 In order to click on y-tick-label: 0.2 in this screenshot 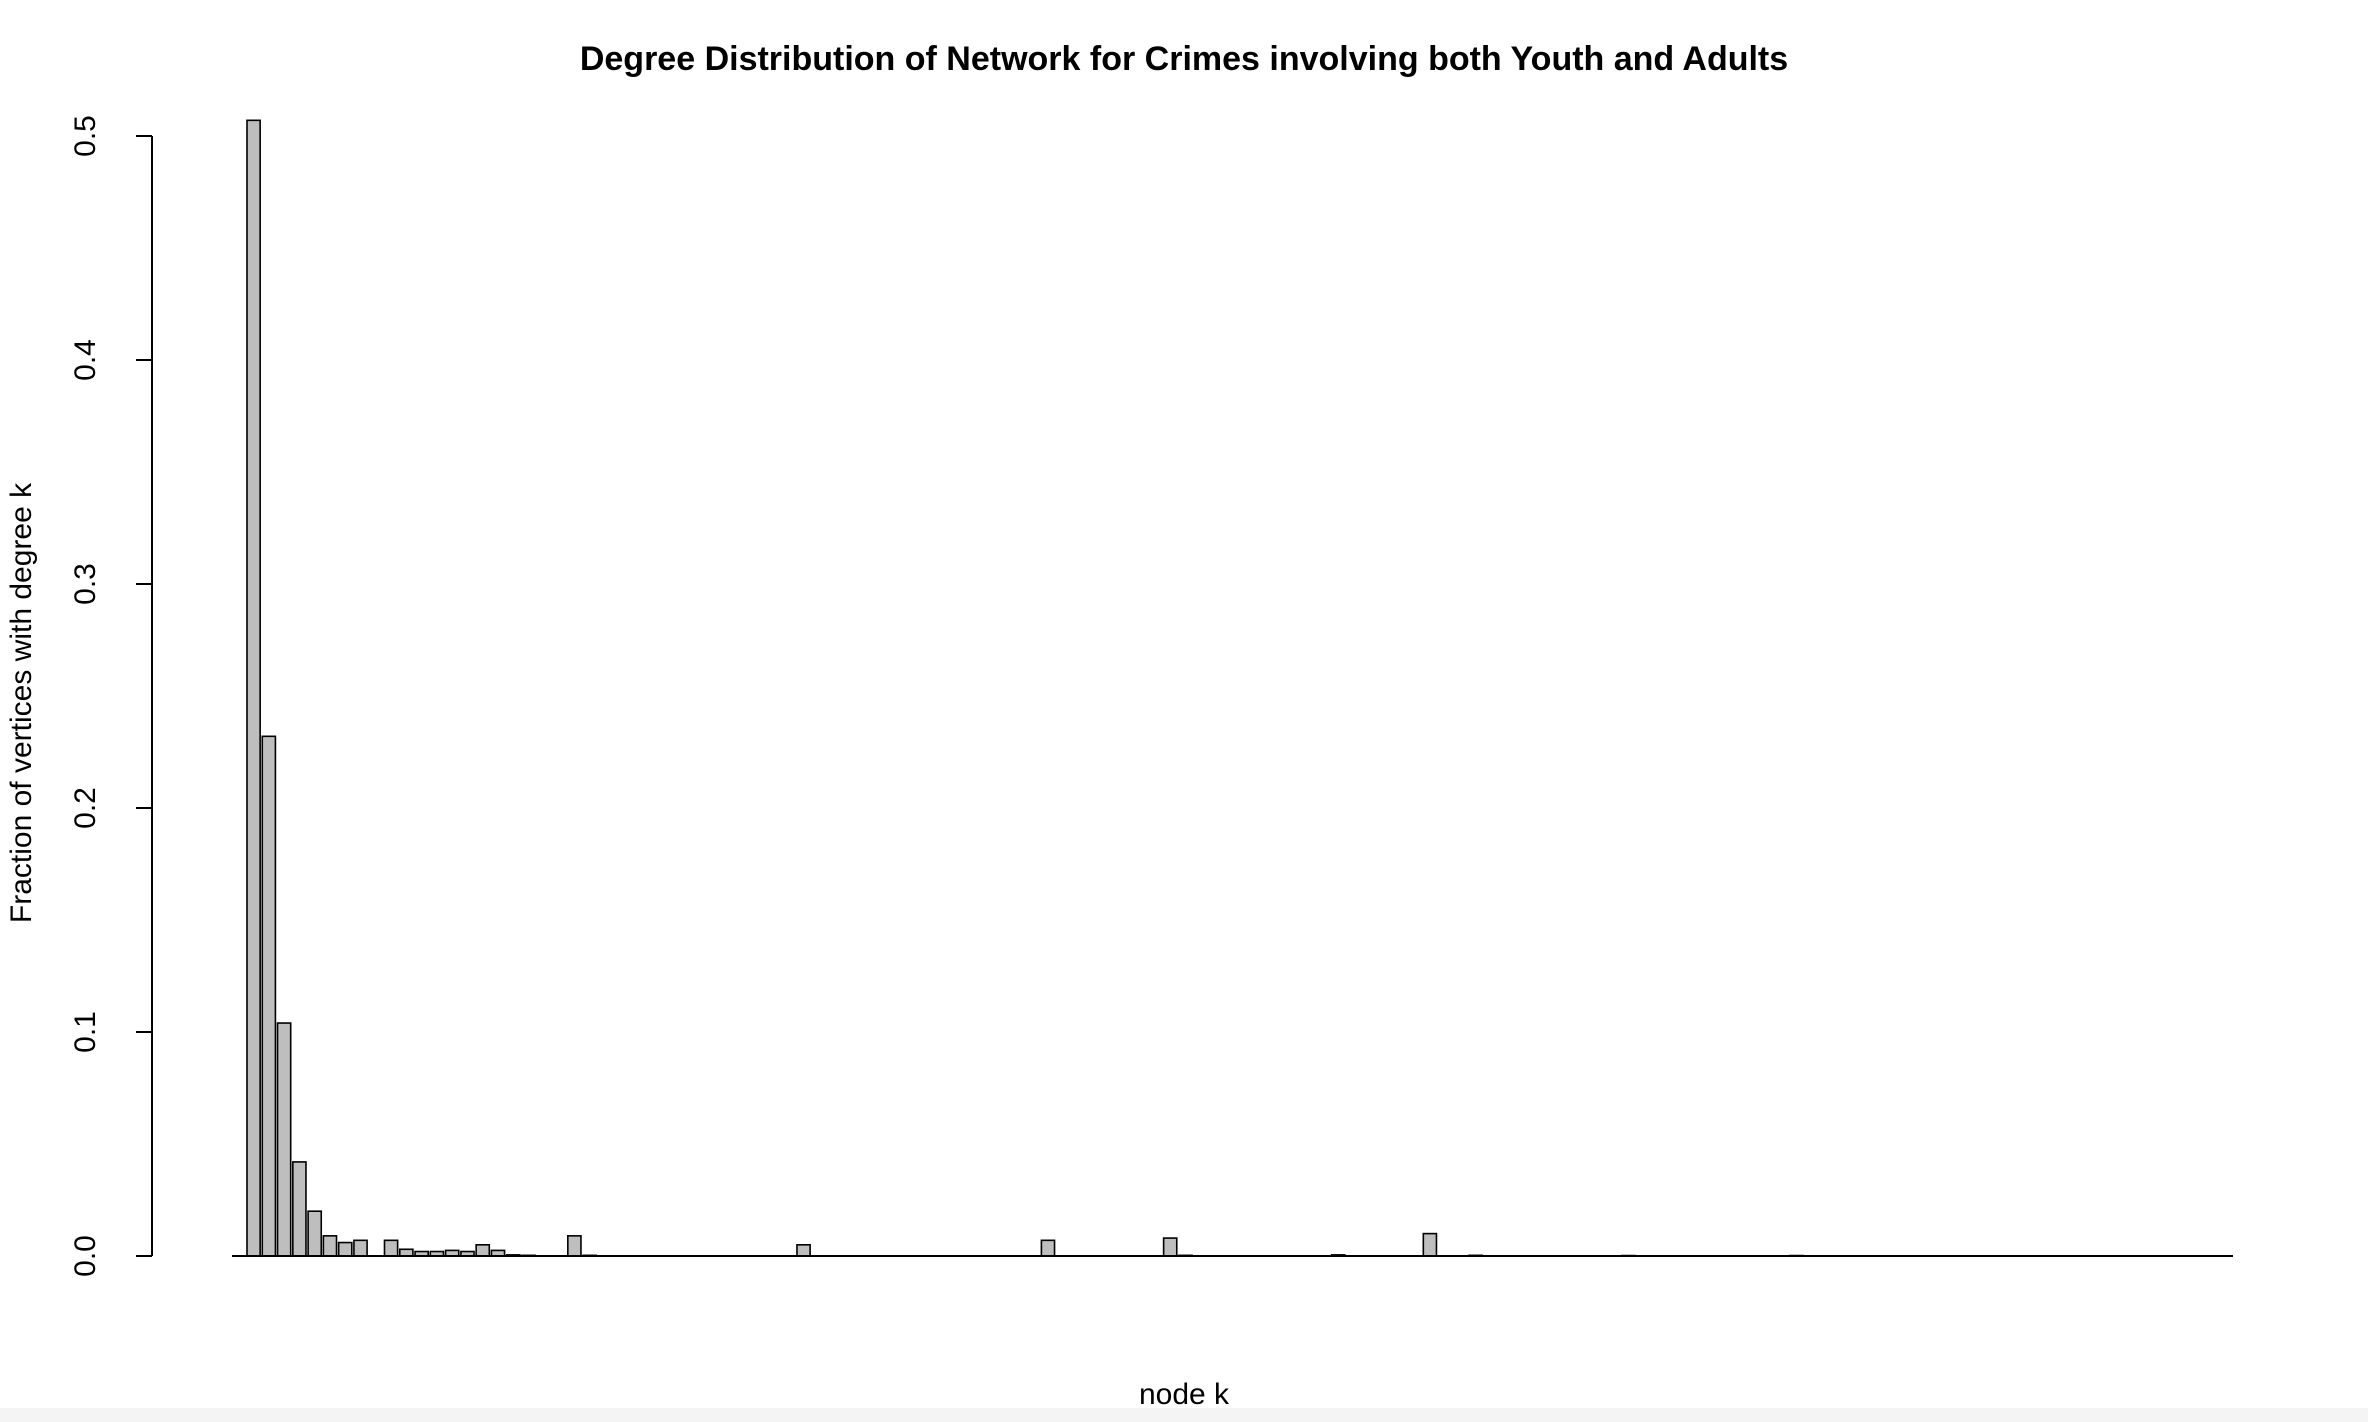, I will do `click(85, 808)`.